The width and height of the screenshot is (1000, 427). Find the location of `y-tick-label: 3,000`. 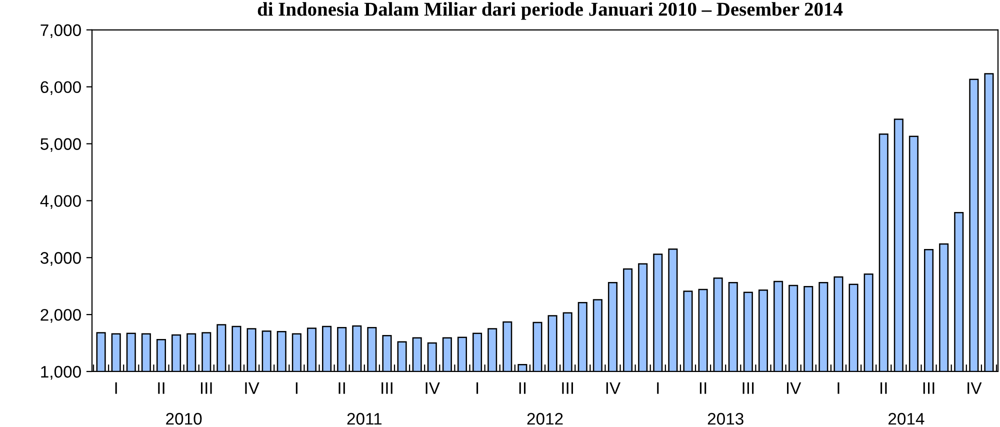

y-tick-label: 3,000 is located at coordinates (60, 259).